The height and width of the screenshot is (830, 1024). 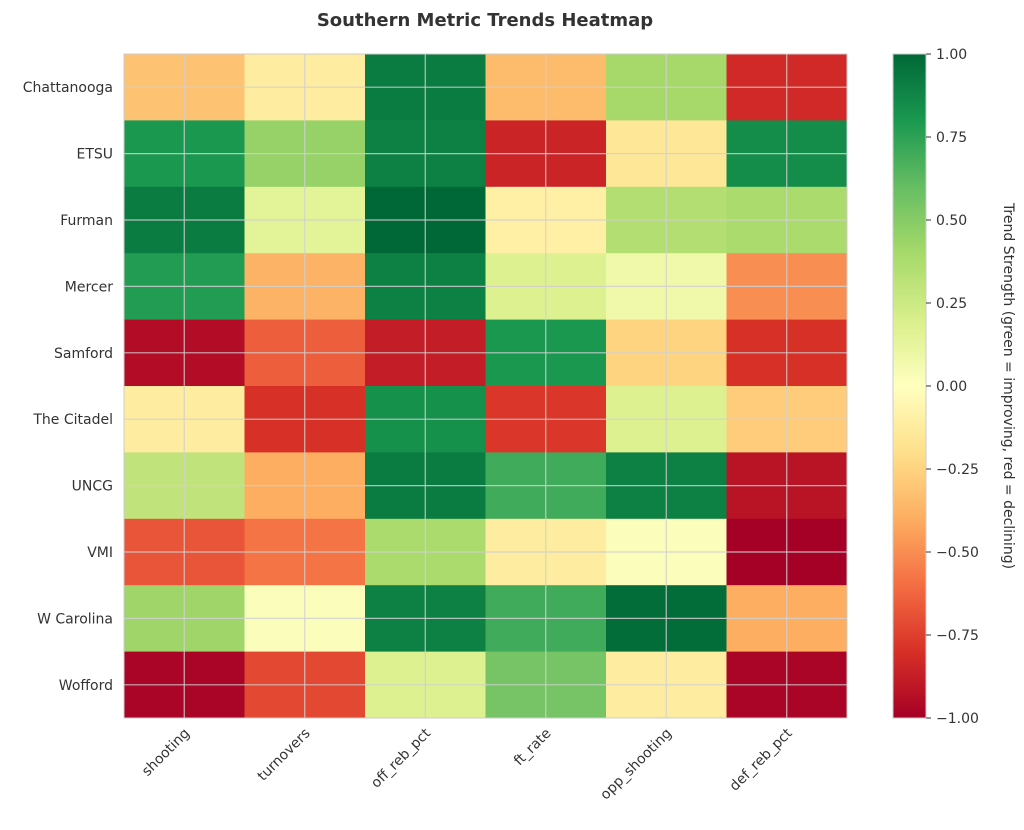 What do you see at coordinates (100, 553) in the screenshot?
I see `row-label: VMI` at bounding box center [100, 553].